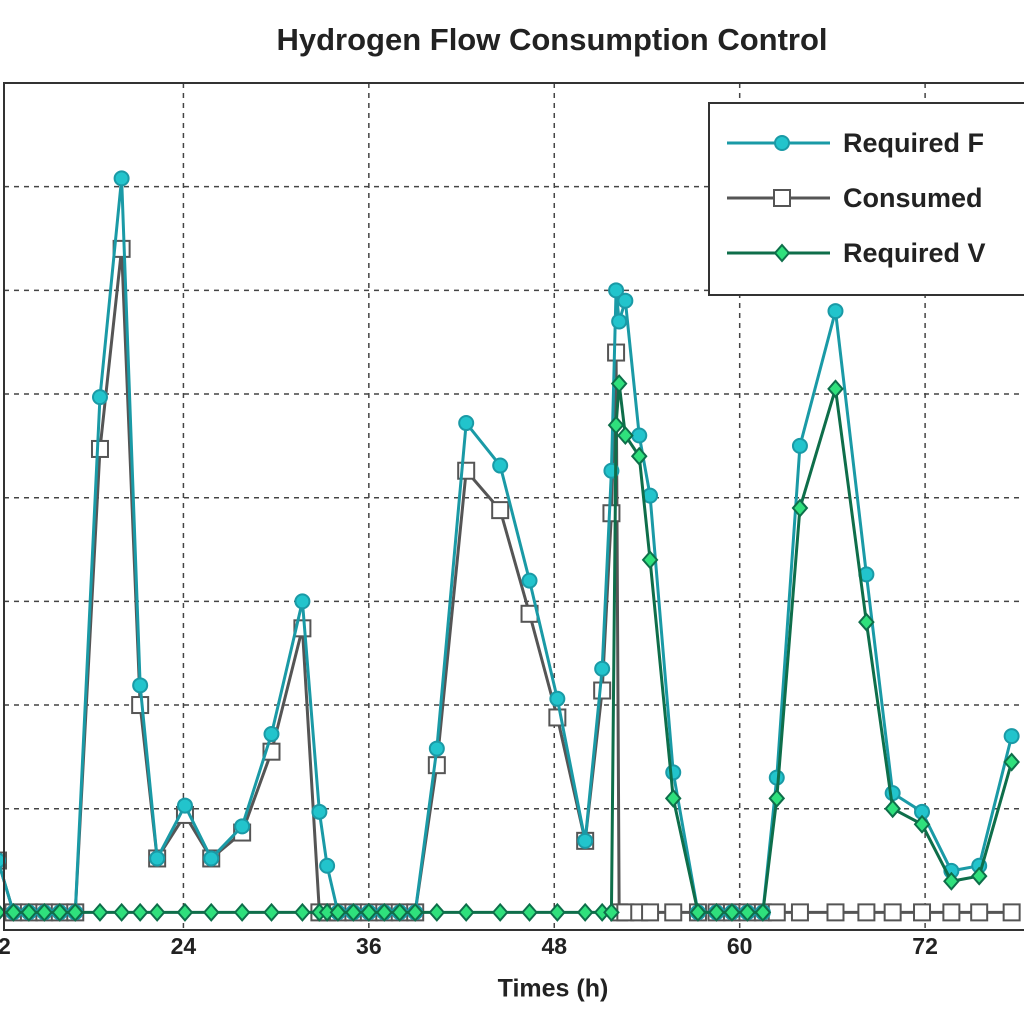 The image size is (1024, 1024). Describe the element at coordinates (553, 989) in the screenshot. I see `x-axis-label: Times (h)` at that location.